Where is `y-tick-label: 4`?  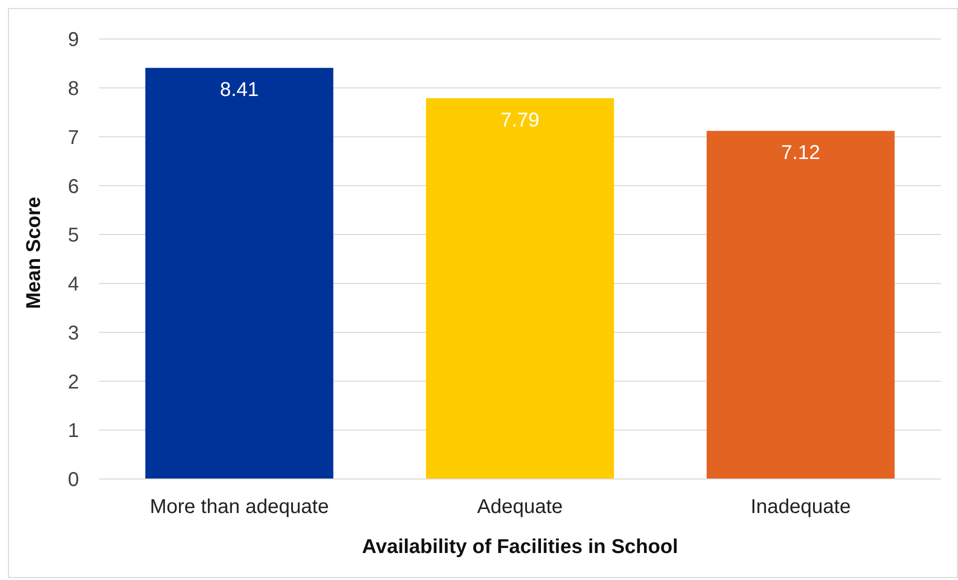
y-tick-label: 4 is located at coordinates (73, 285).